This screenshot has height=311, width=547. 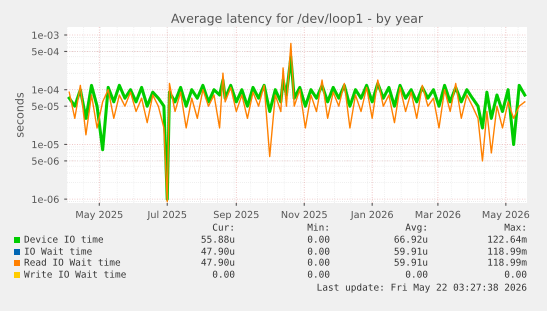 I want to click on x-tick-label: Jan 2026, so click(x=371, y=215).